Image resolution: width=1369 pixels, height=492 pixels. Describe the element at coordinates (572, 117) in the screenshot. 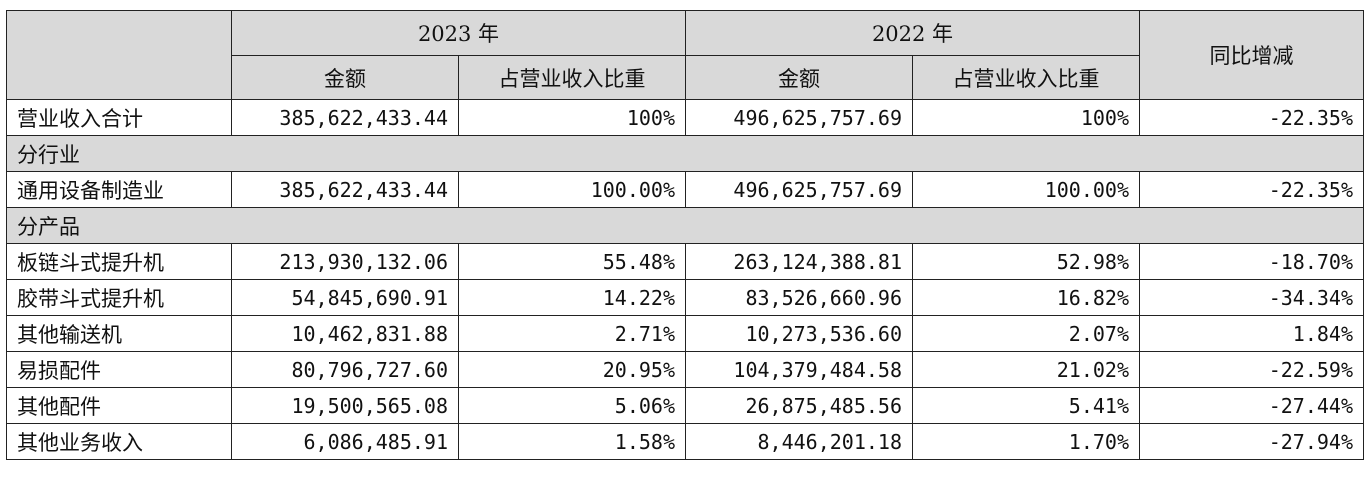

I see `share-2023-cell: 100%` at that location.